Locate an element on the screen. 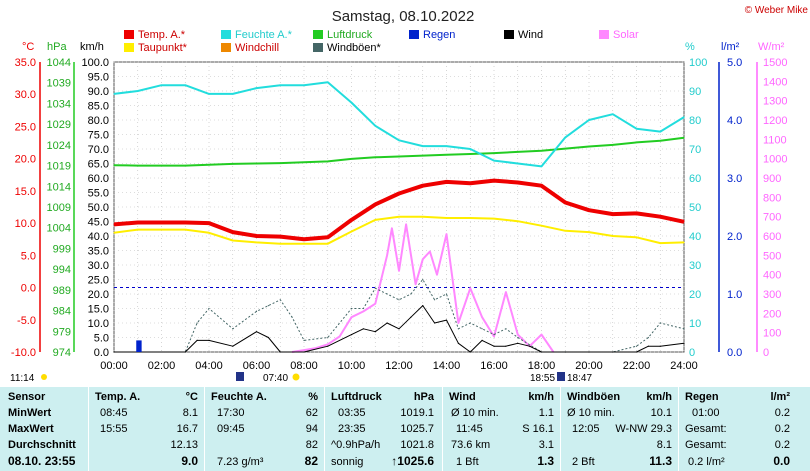 The height and width of the screenshot is (471, 810). min-gust-value: 10.1 is located at coordinates (661, 413).